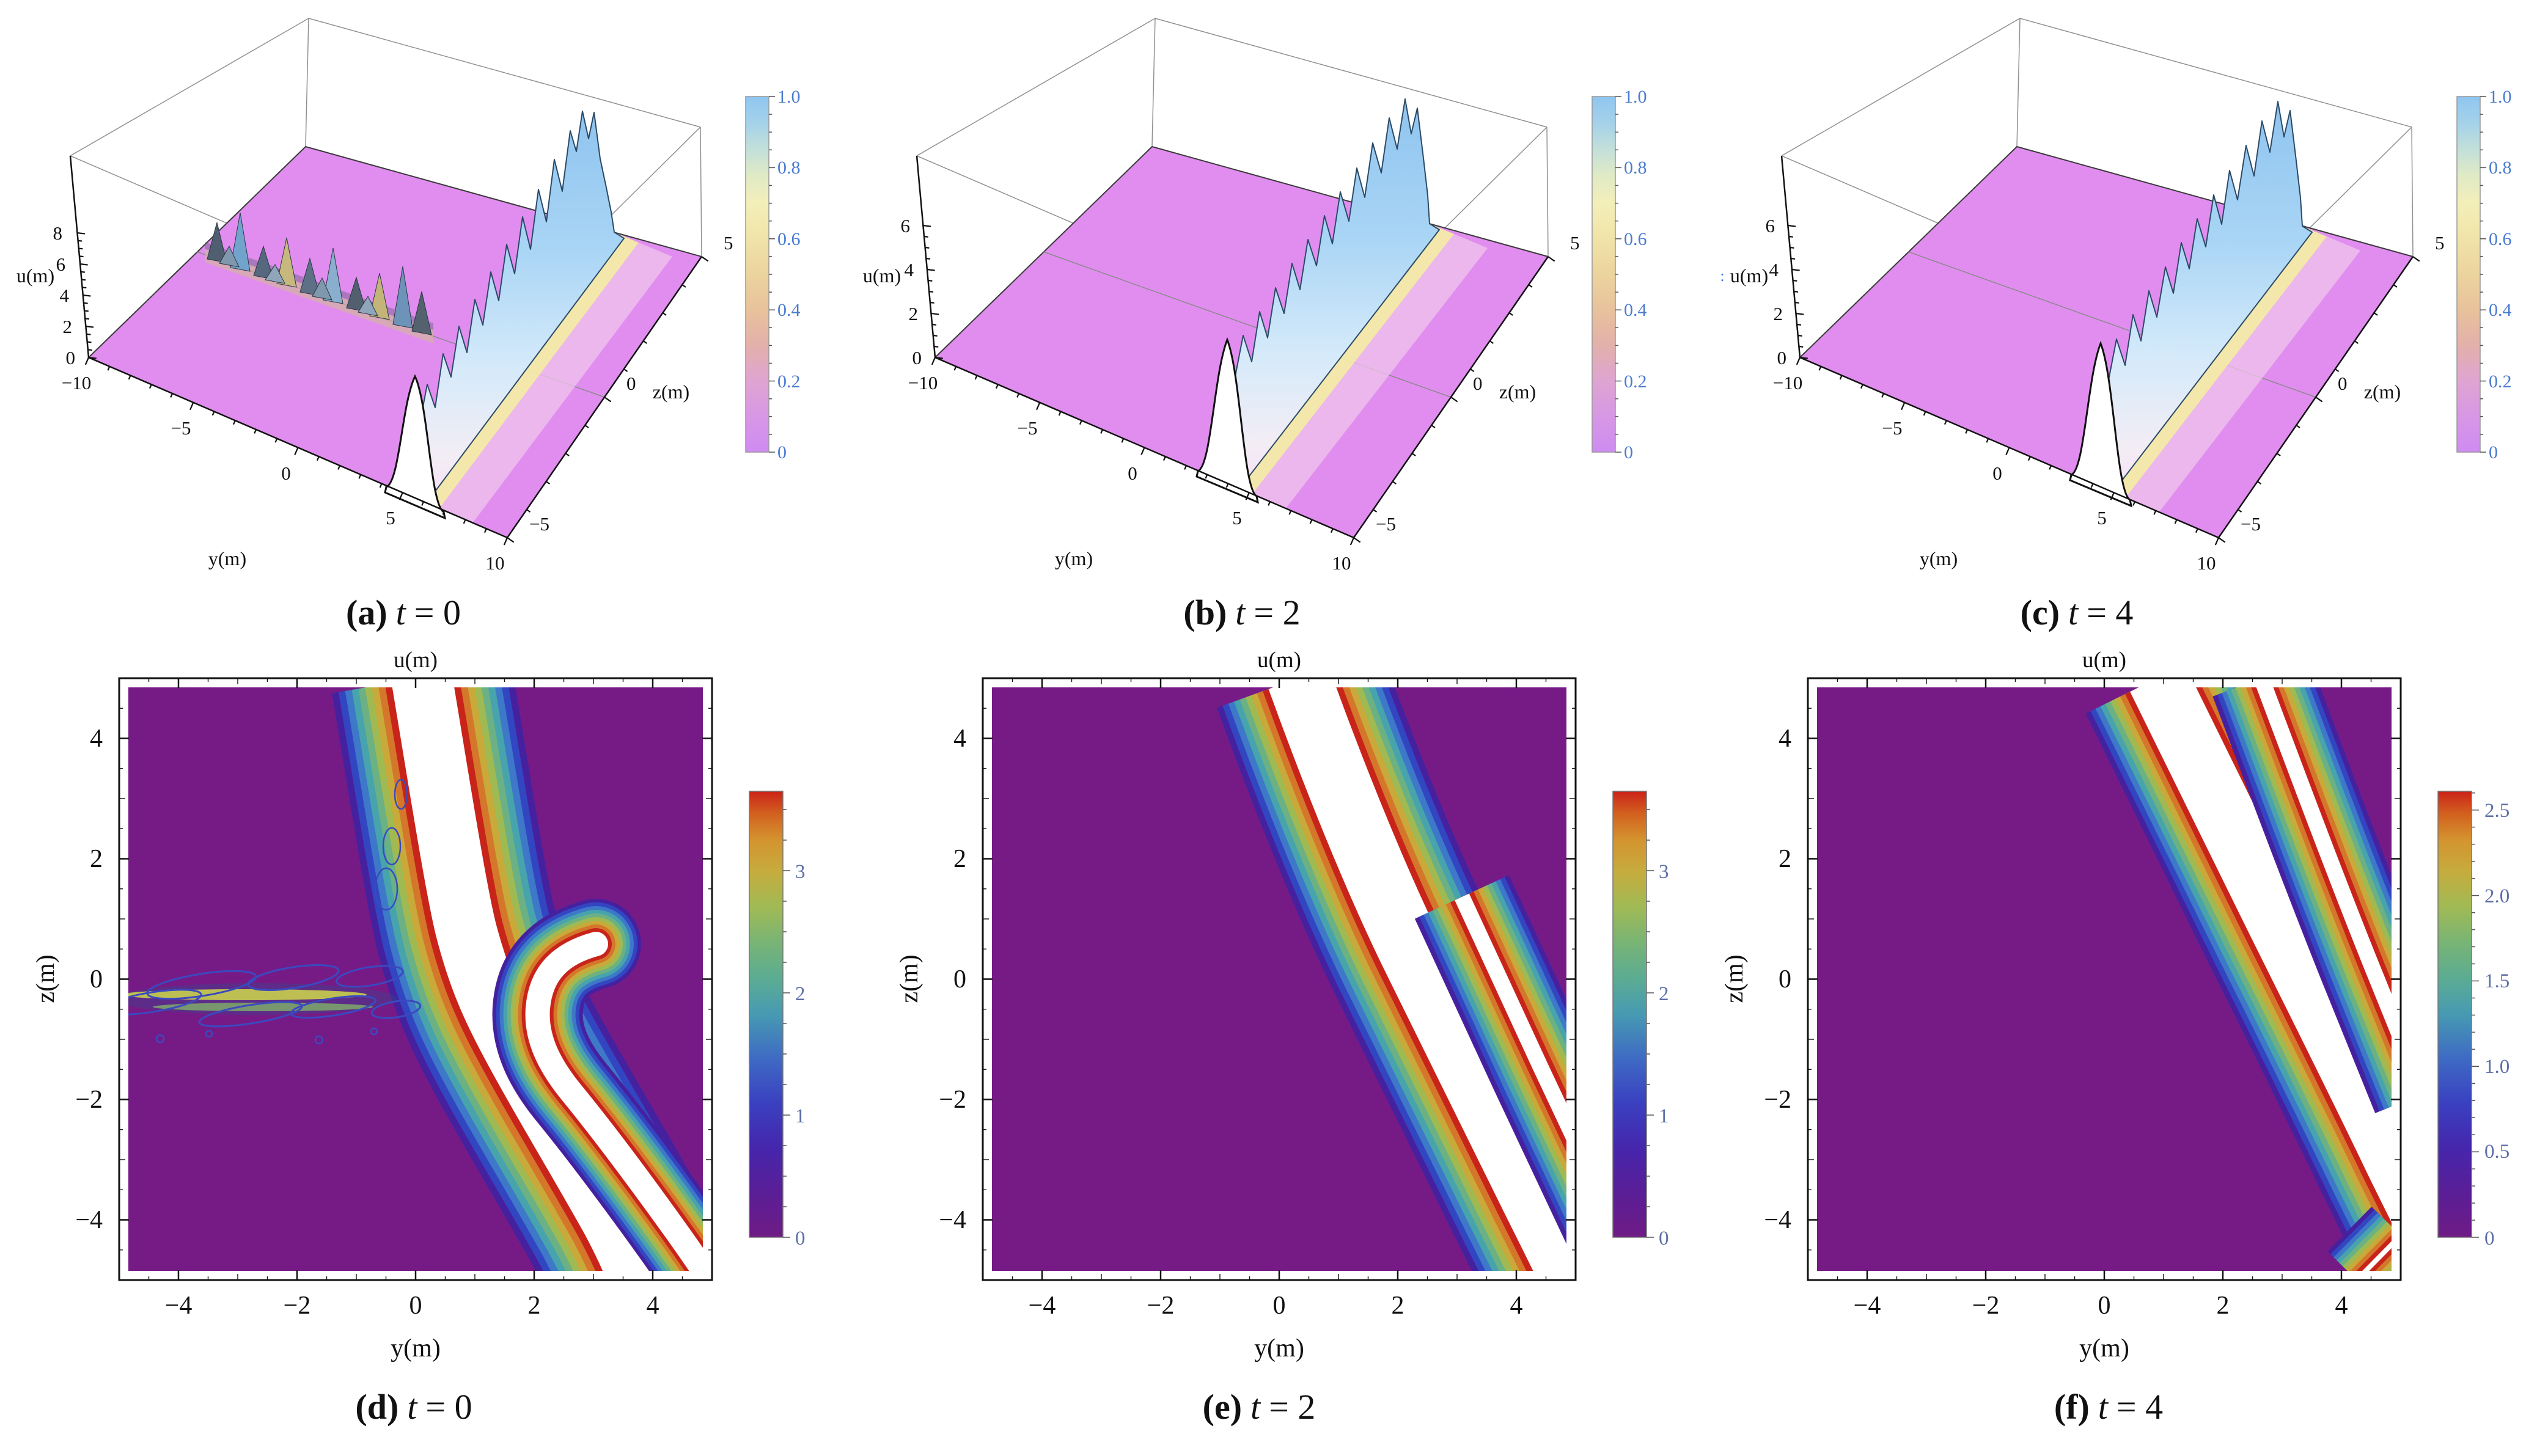 The width and height of the screenshot is (2526, 1456). Describe the element at coordinates (1664, 1116) in the screenshot. I see `colorbar-tick: 1` at that location.